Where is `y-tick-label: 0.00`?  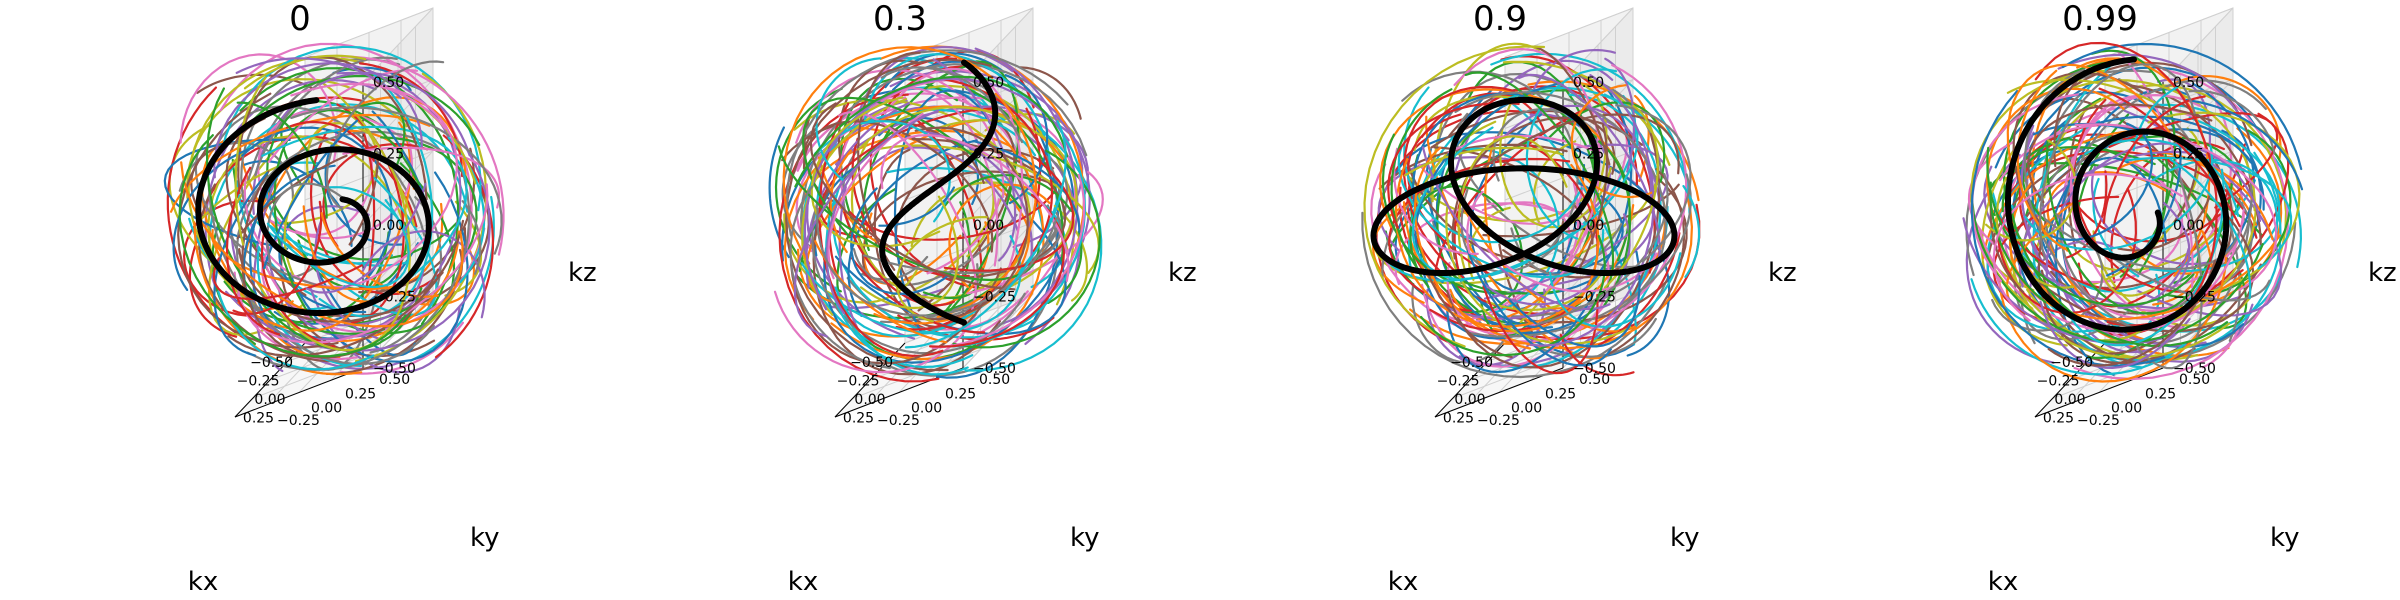
y-tick-label: 0.00 is located at coordinates (2126, 409).